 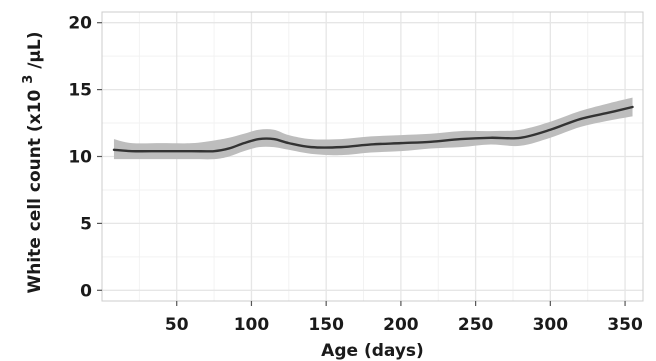 What do you see at coordinates (80, 91) in the screenshot?
I see `y-tick-label: 15` at bounding box center [80, 91].